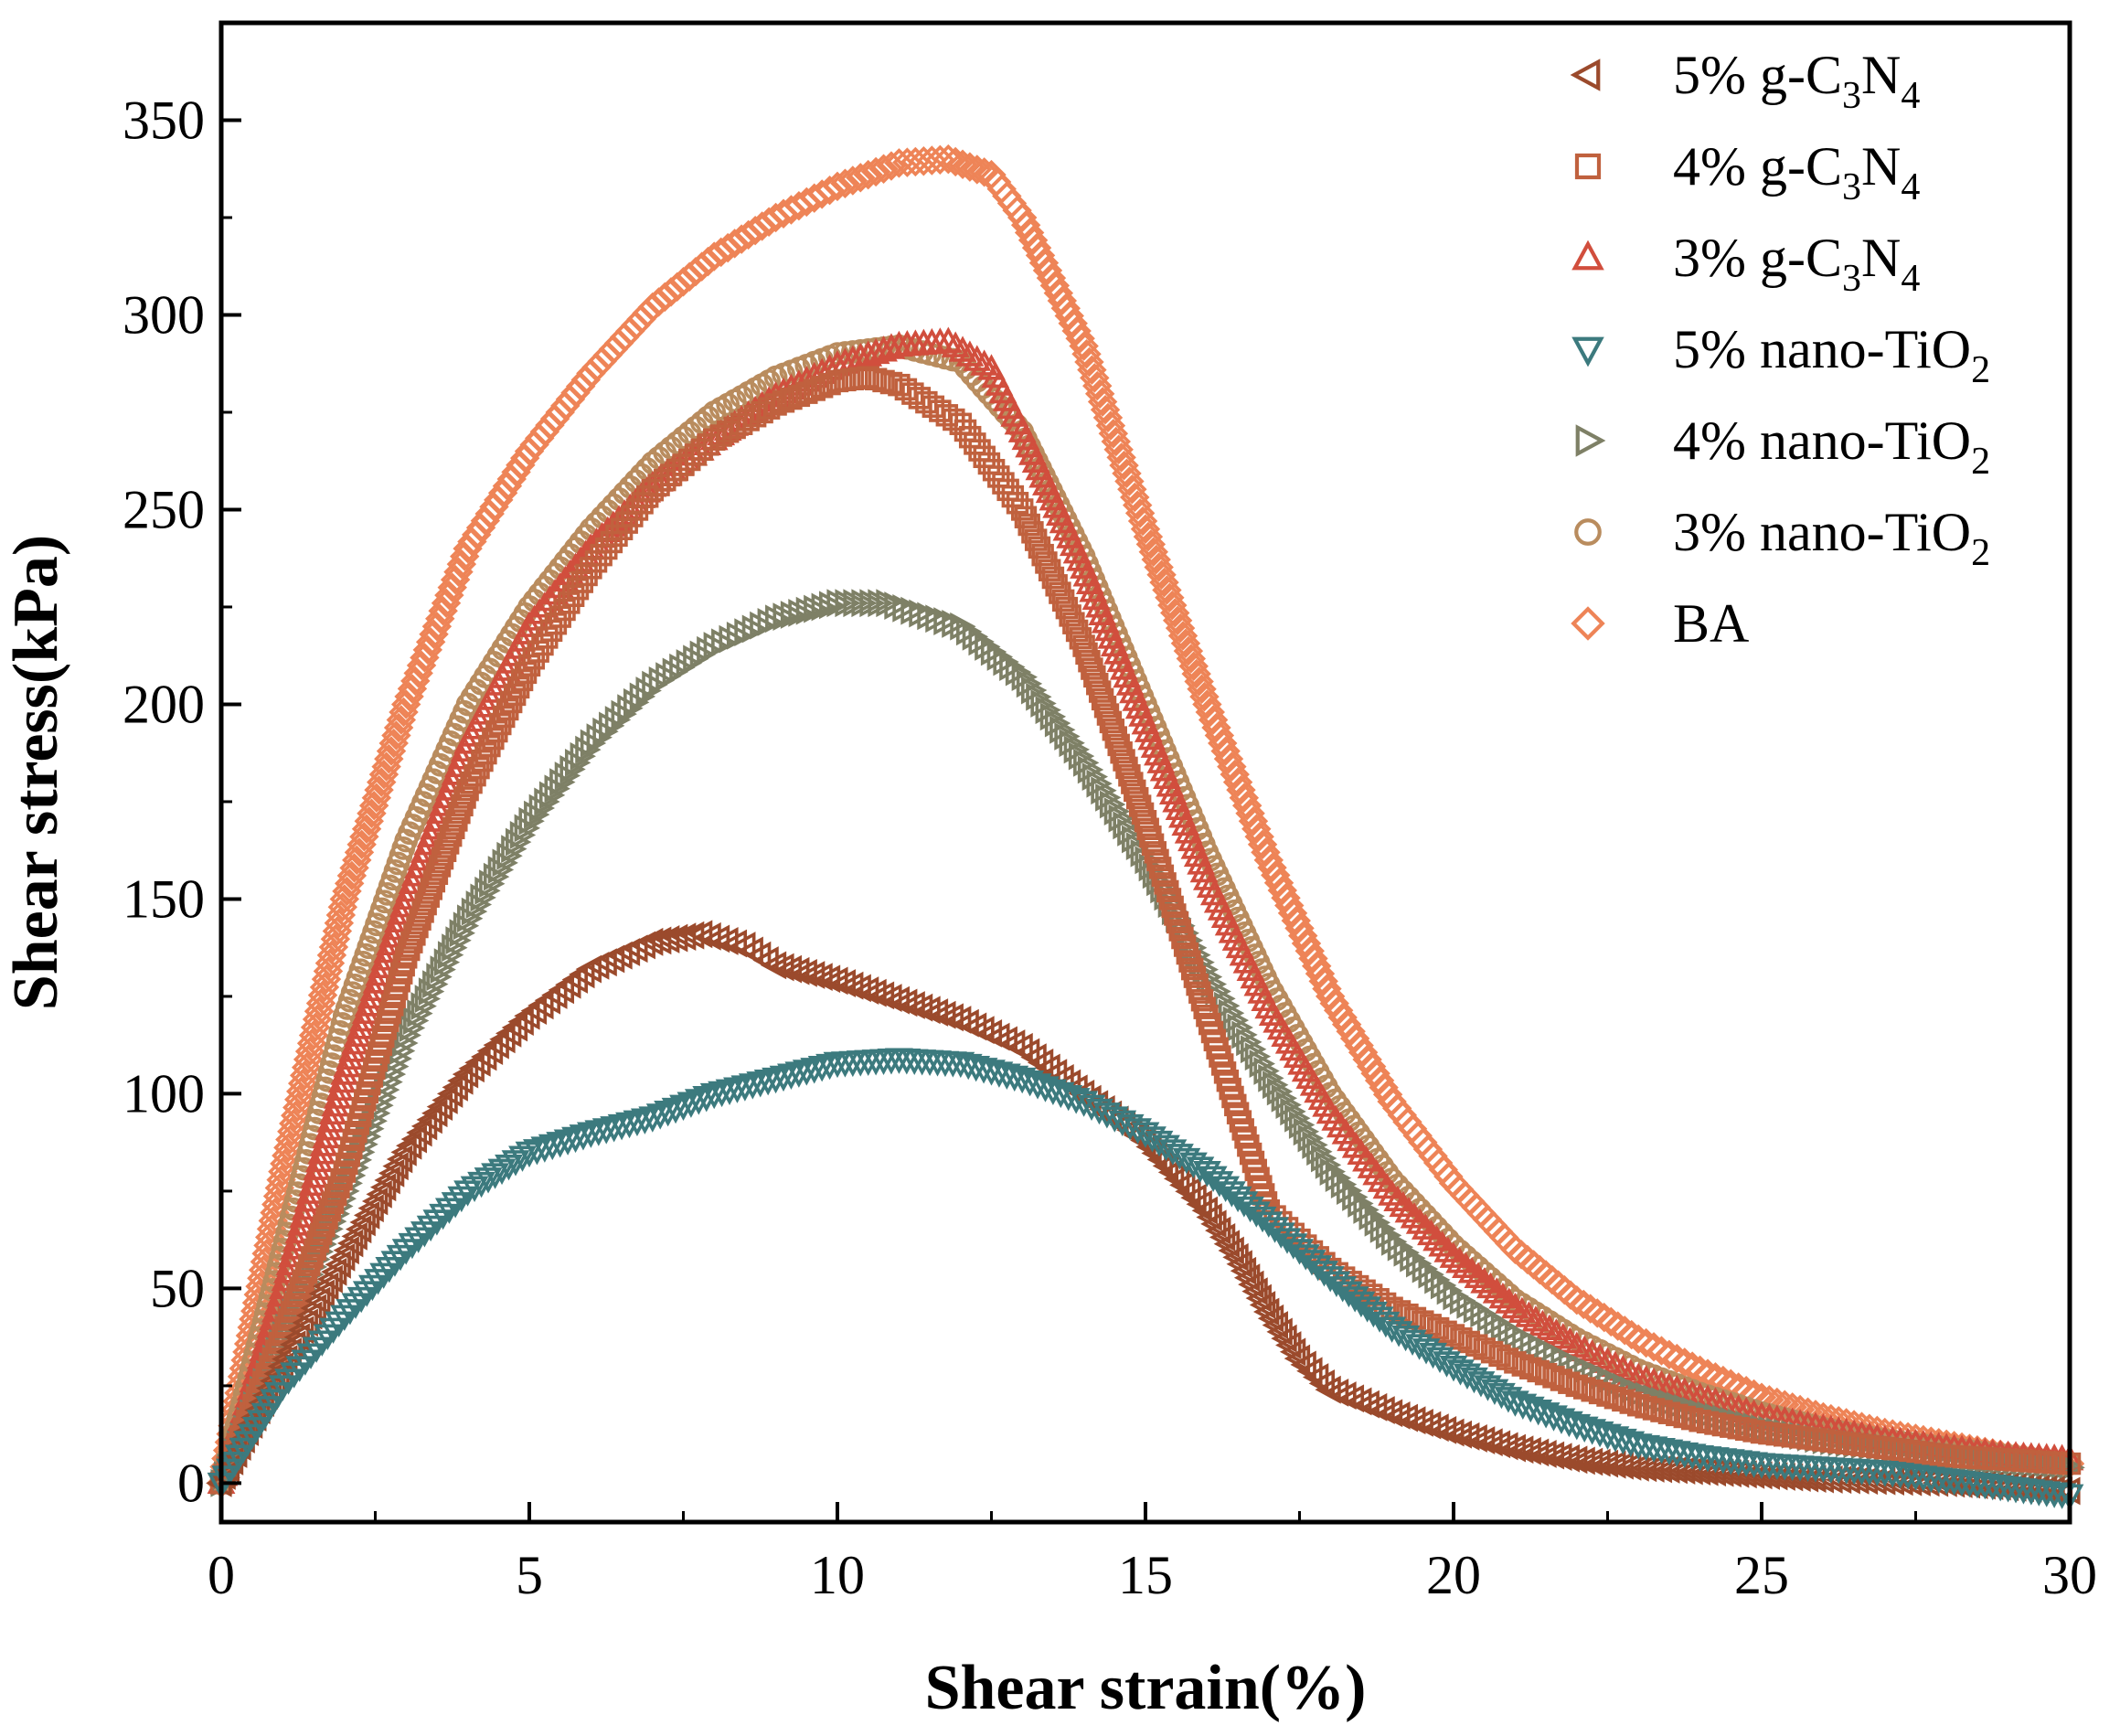  Describe the element at coordinates (164, 1093) in the screenshot. I see `y-tick-label: 100` at that location.